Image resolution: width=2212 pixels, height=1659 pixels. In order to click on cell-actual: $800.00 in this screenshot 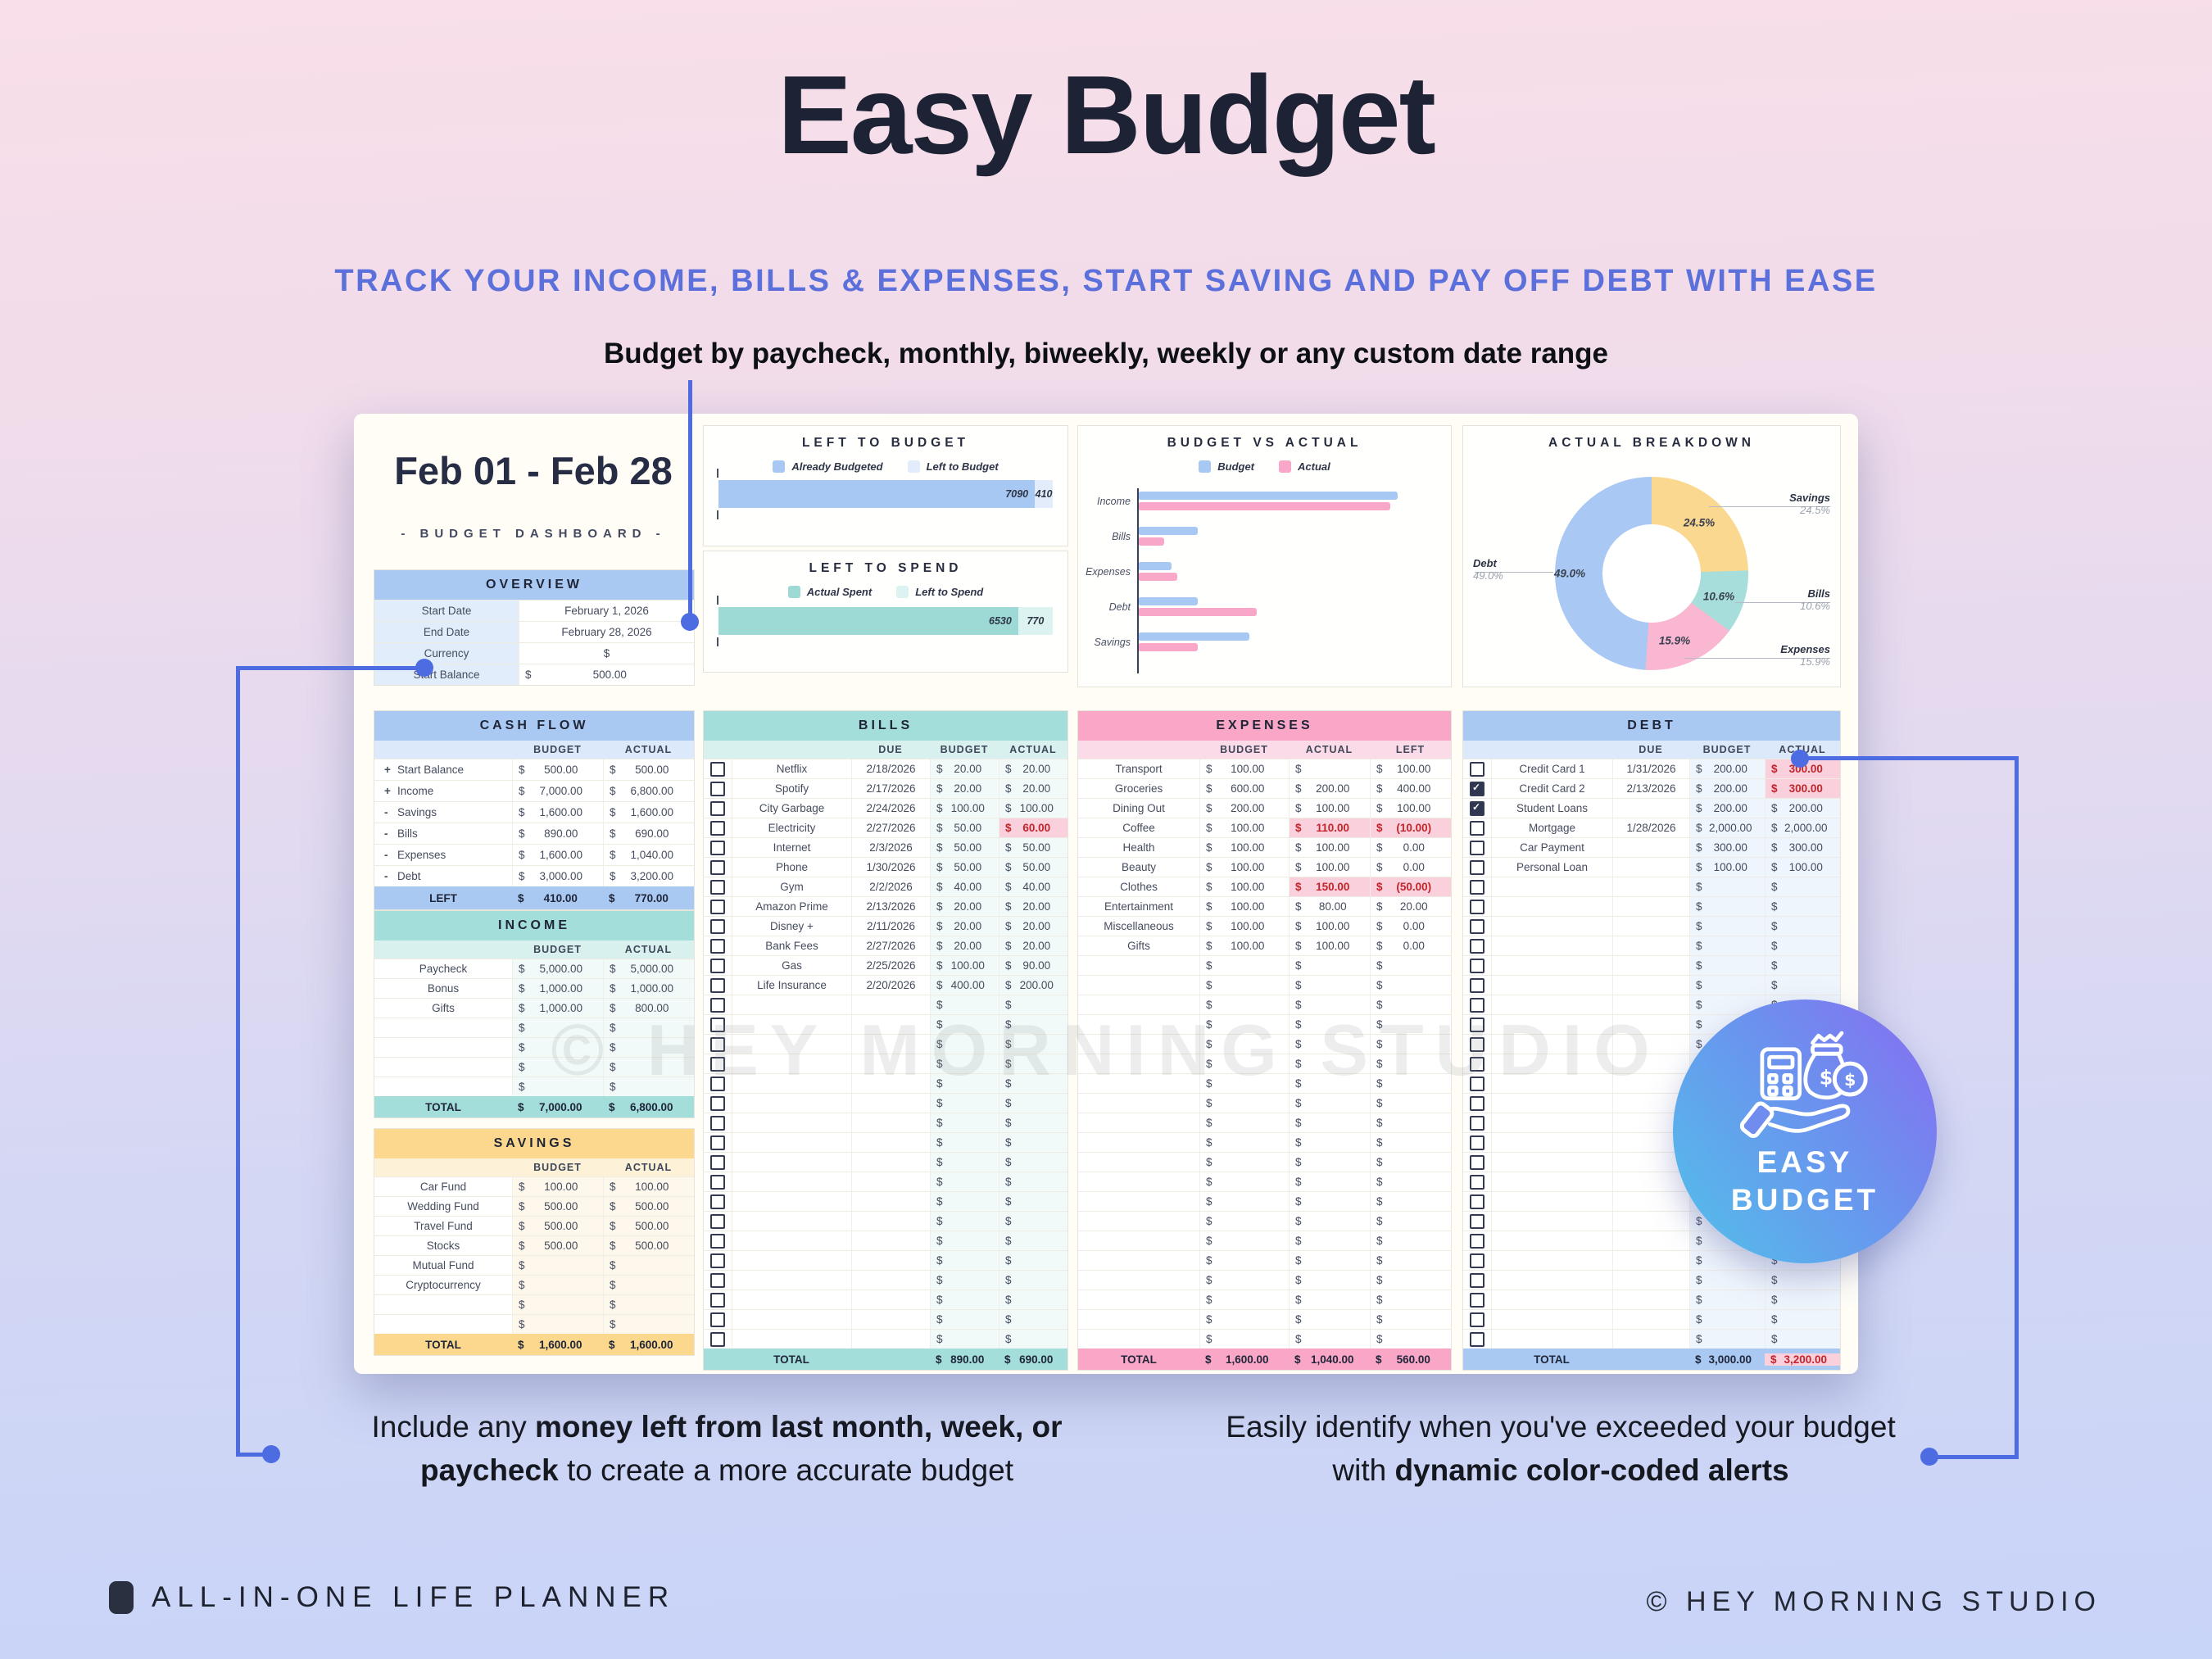, I will do `click(648, 1008)`.